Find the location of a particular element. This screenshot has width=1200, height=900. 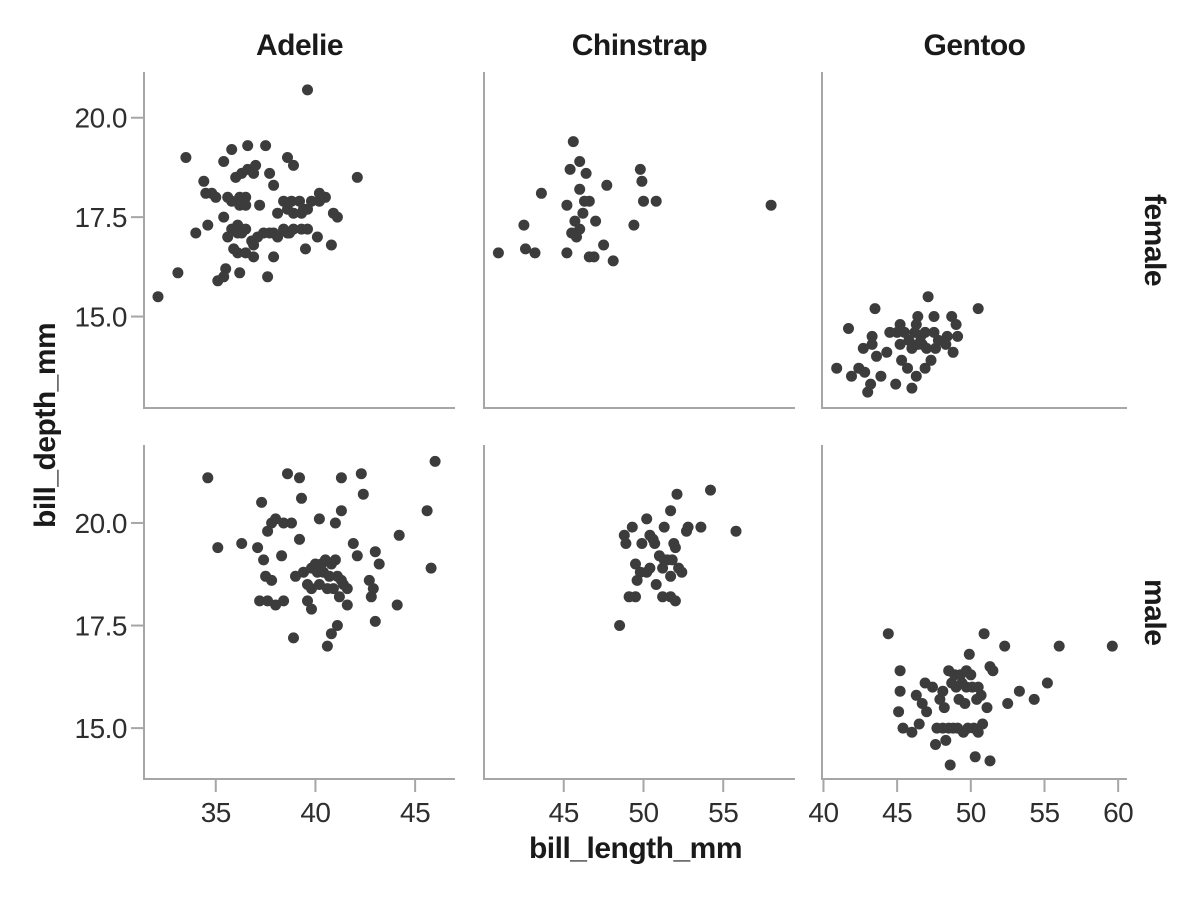

y-tick-label: 17.5 is located at coordinates (101, 626).